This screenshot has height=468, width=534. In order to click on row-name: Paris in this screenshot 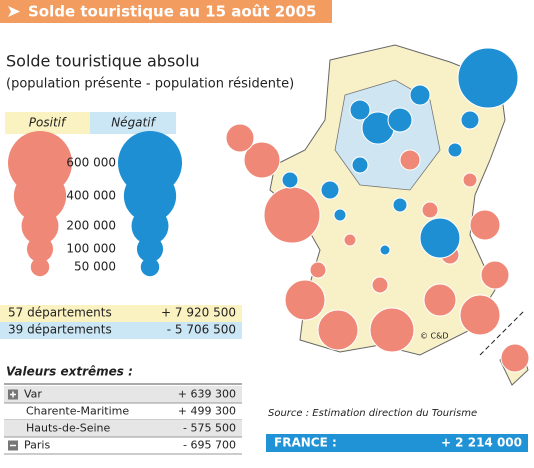, I will do `click(37, 445)`.